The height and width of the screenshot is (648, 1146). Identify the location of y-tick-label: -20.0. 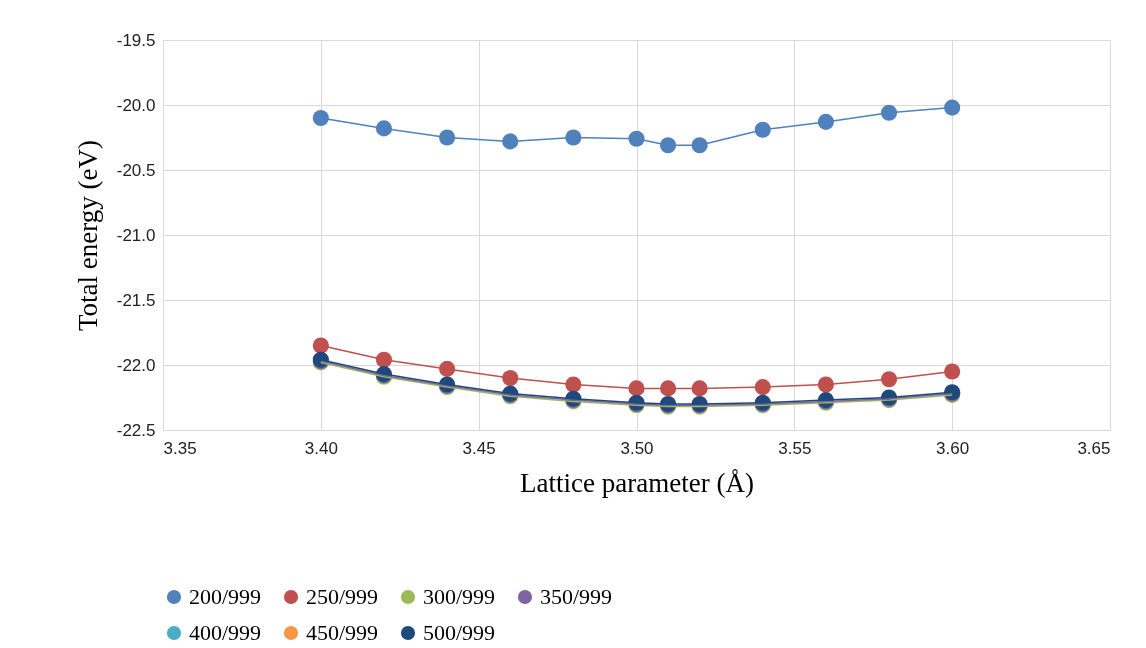
(136, 105).